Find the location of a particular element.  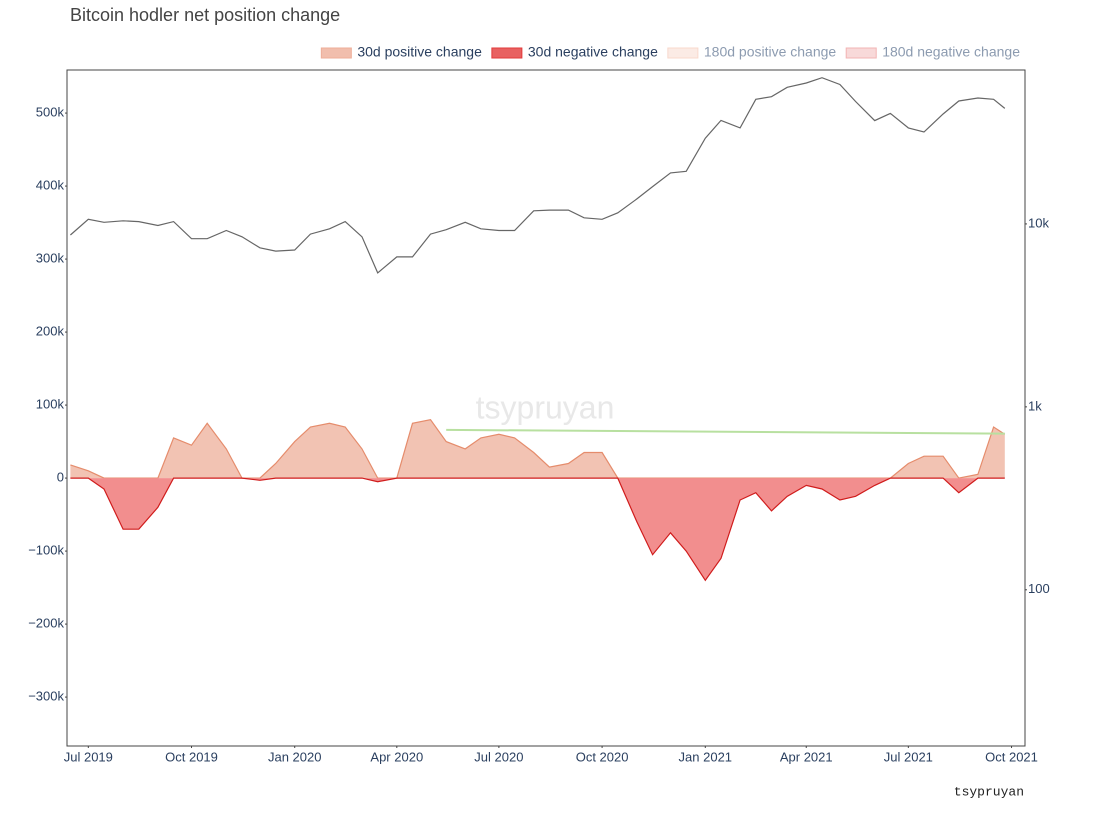

x-tick-label: Oct 2019 is located at coordinates (191, 756).